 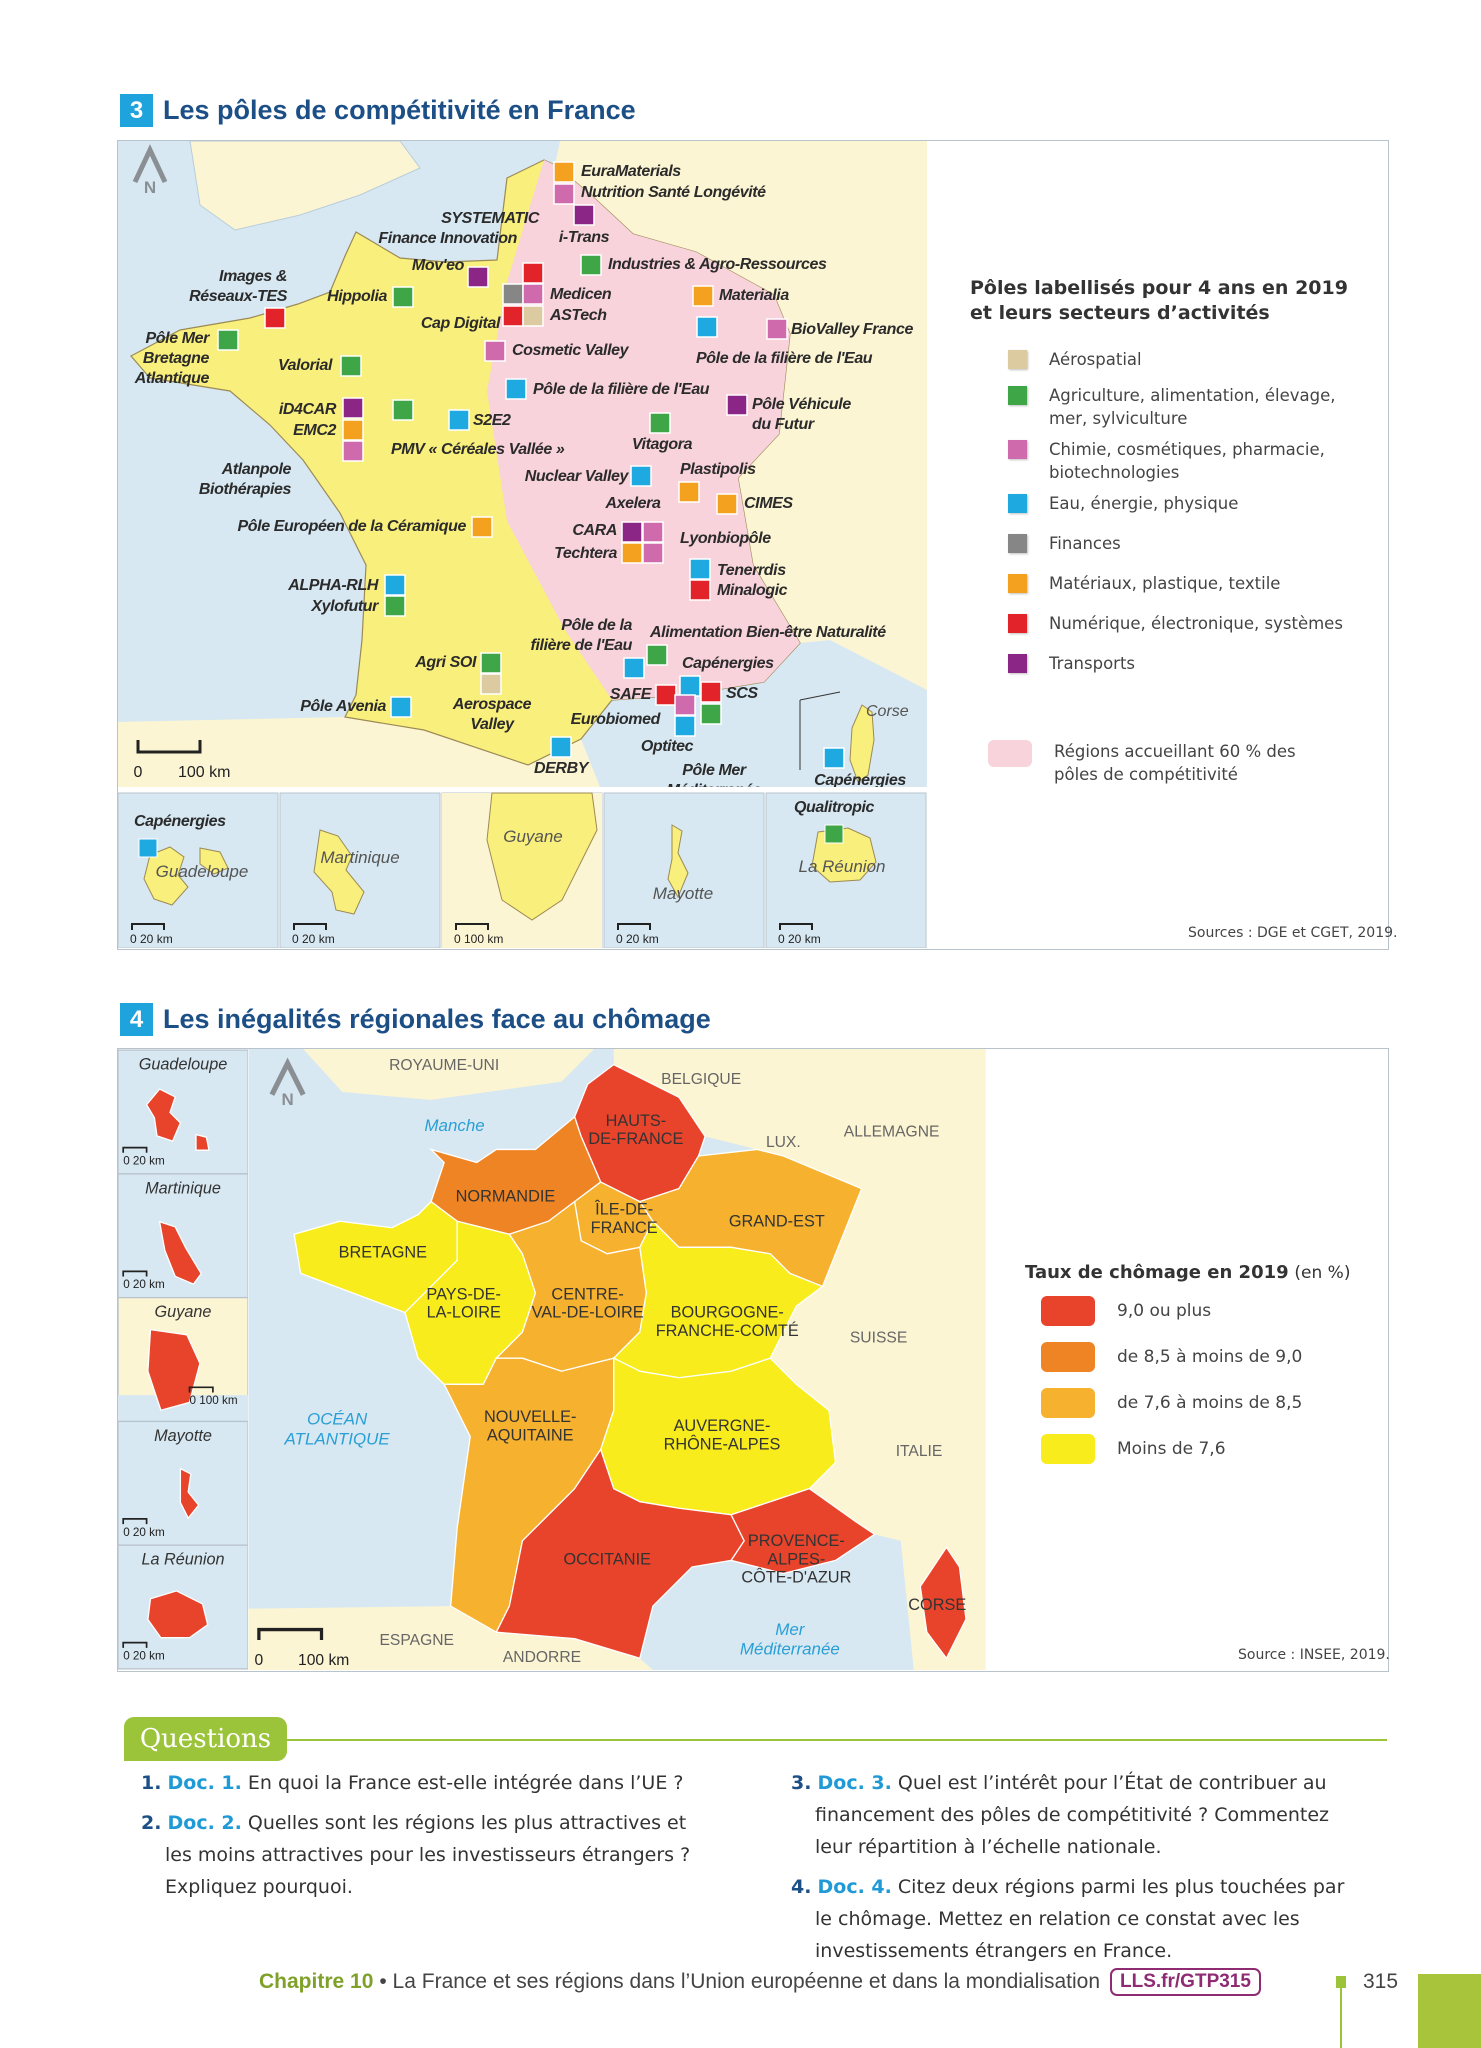 I want to click on pole-marker: EMC2, so click(x=328, y=430).